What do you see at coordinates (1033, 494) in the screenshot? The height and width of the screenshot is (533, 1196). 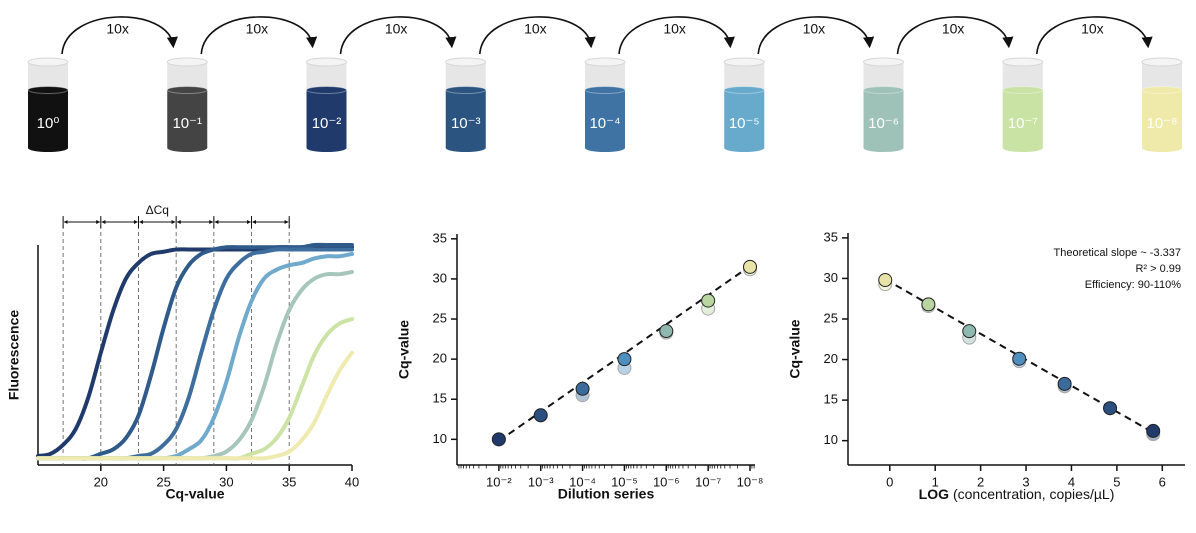 I see `x-axis-label-part: (concentration, copies/µL)` at bounding box center [1033, 494].